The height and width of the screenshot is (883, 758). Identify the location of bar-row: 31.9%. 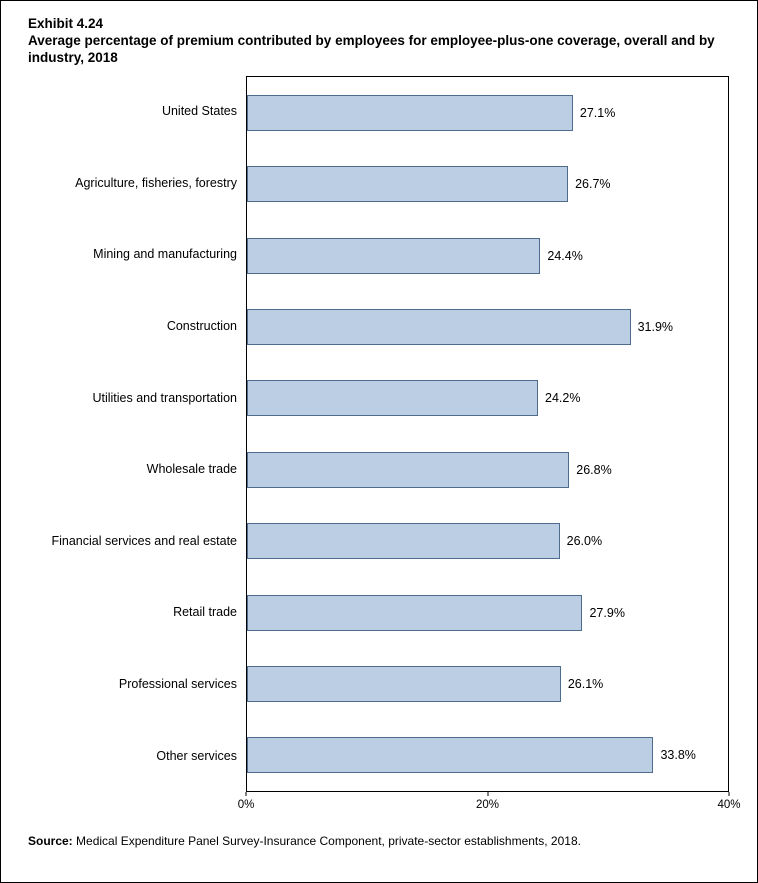
(487, 326).